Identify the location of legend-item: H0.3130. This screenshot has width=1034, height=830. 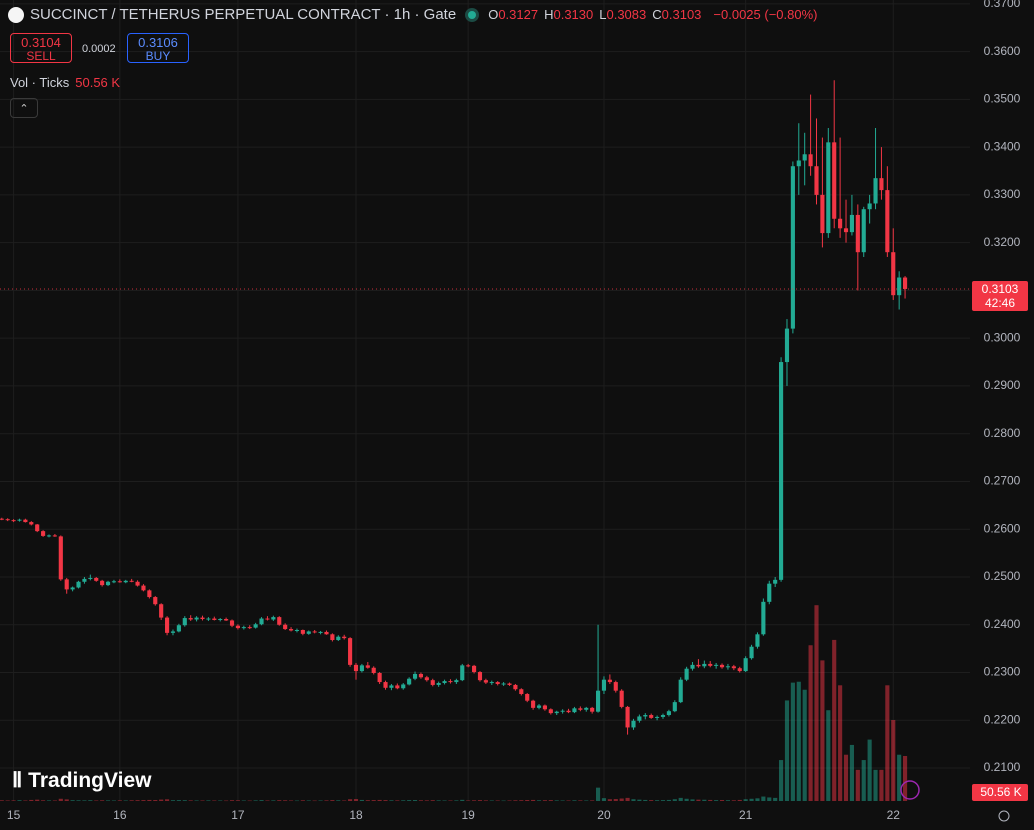
(568, 14).